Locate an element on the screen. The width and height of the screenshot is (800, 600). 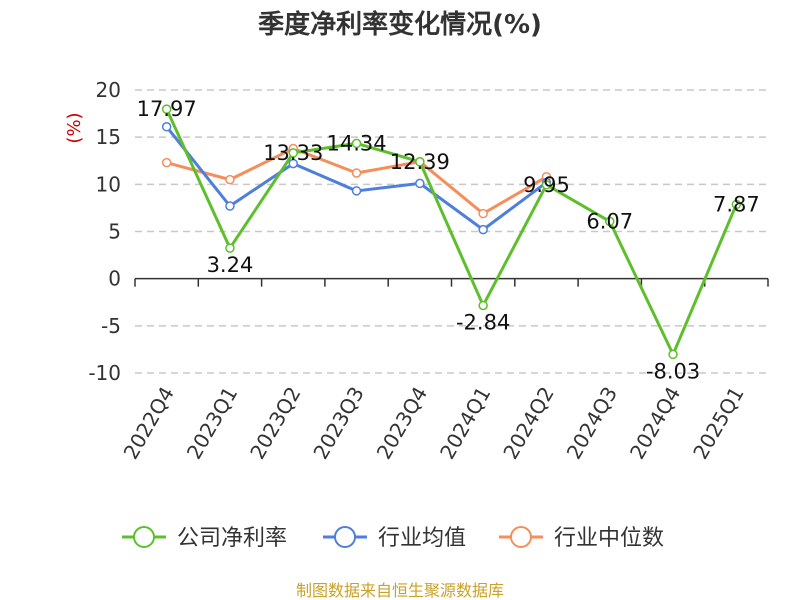
data-label: 13.33 is located at coordinates (293, 153).